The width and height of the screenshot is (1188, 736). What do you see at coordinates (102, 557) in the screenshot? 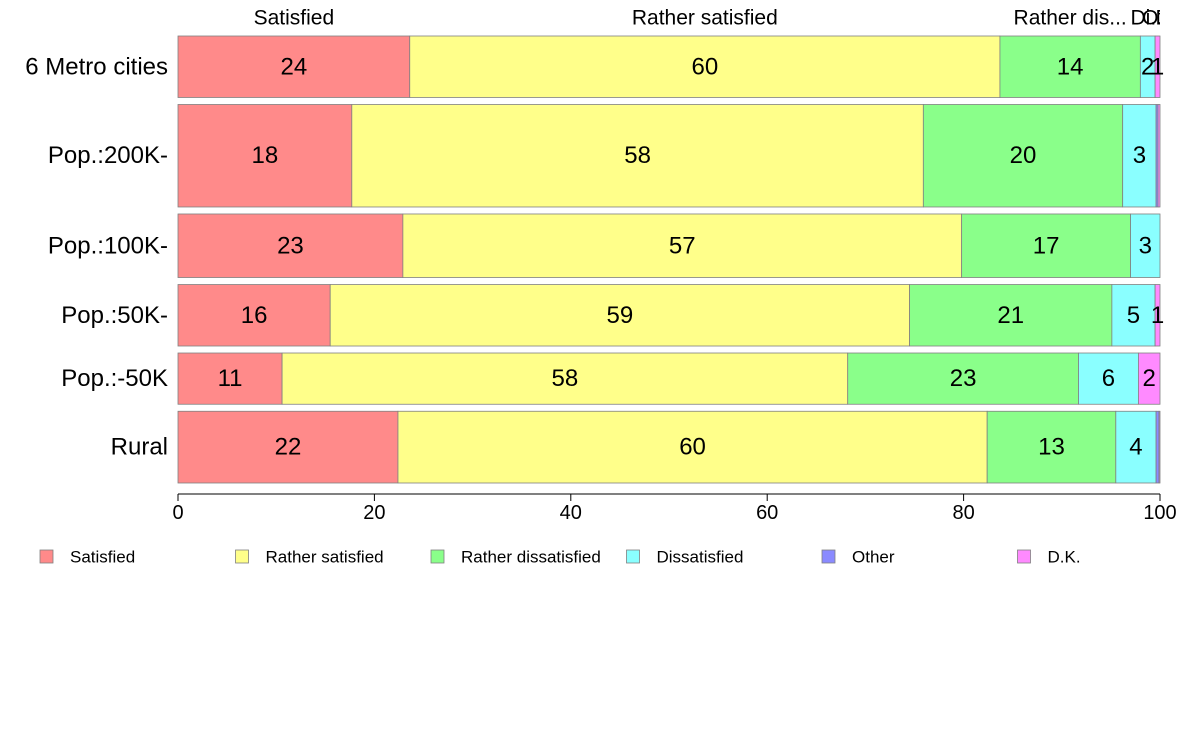
I see `legend-label: Satisfied` at bounding box center [102, 557].